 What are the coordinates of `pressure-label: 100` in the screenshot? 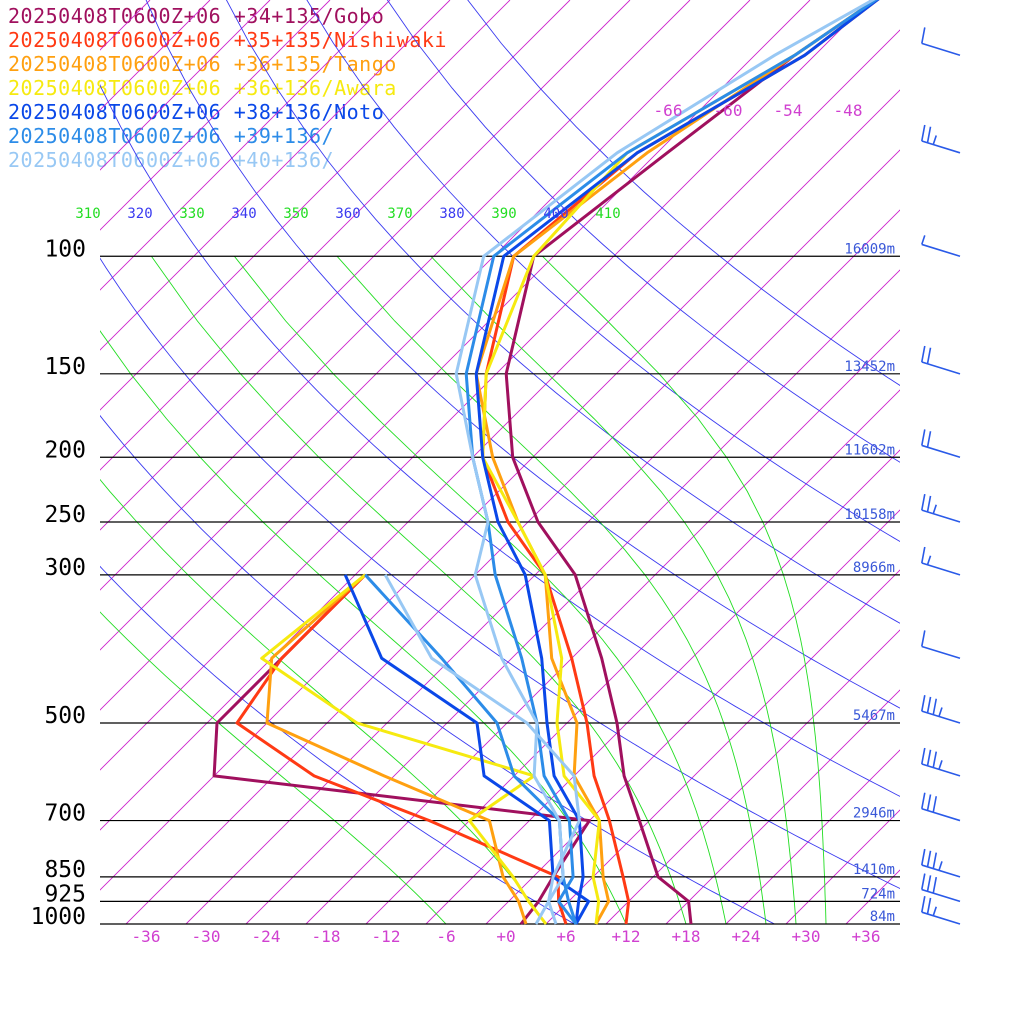 It's located at (65, 249).